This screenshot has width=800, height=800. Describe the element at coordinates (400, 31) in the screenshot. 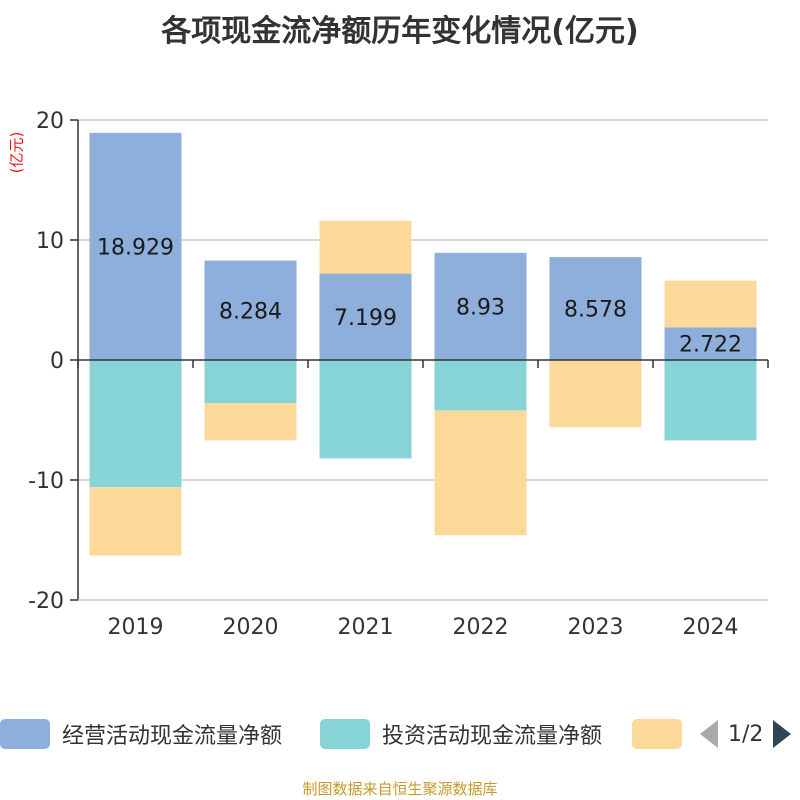

I see `chart-title: 各项现金流净额历年变化情况(亿元)` at that location.